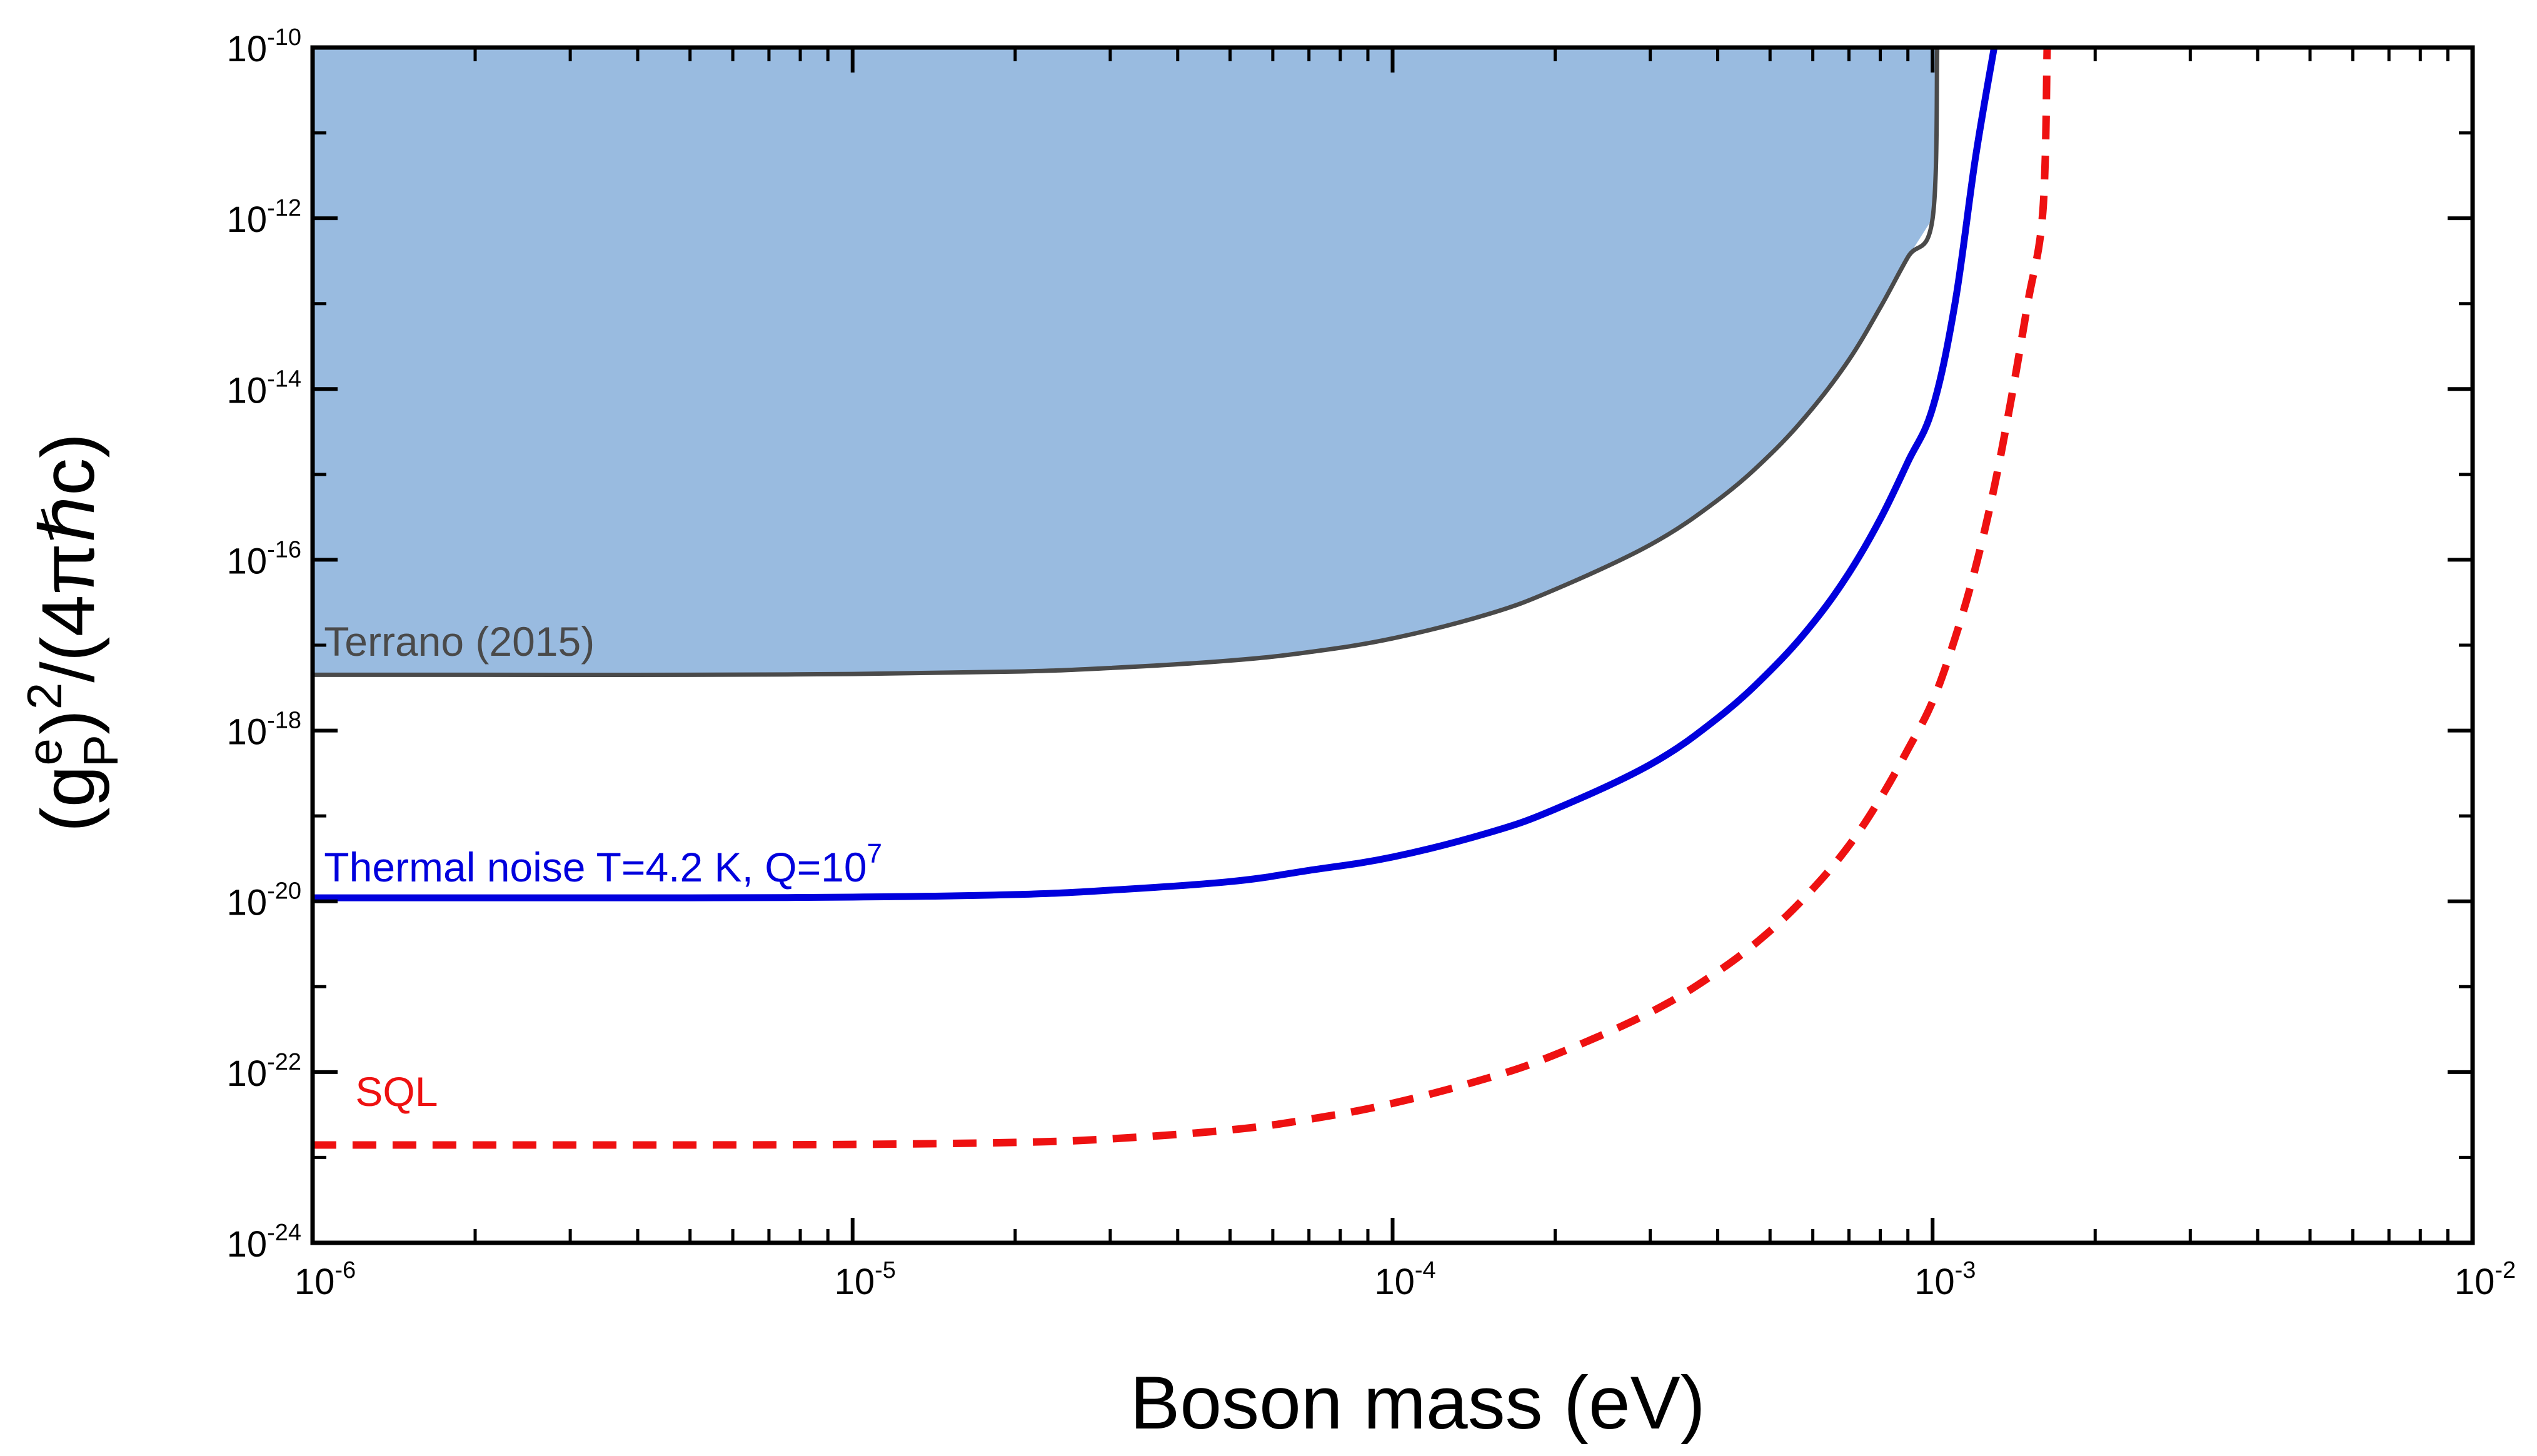  What do you see at coordinates (264, 388) in the screenshot?
I see `y-tick-label: 10-14` at bounding box center [264, 388].